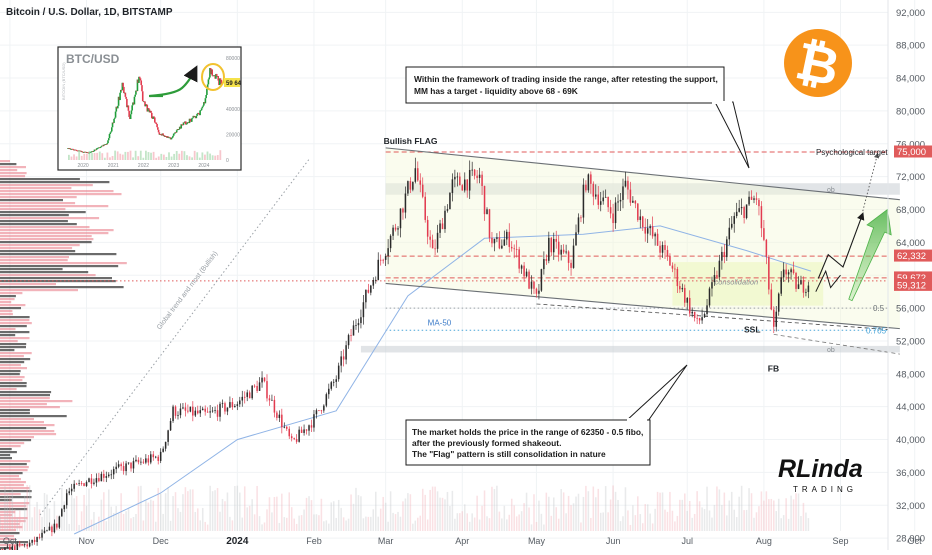  I want to click on inset-title: BTC/USD, so click(93, 59).